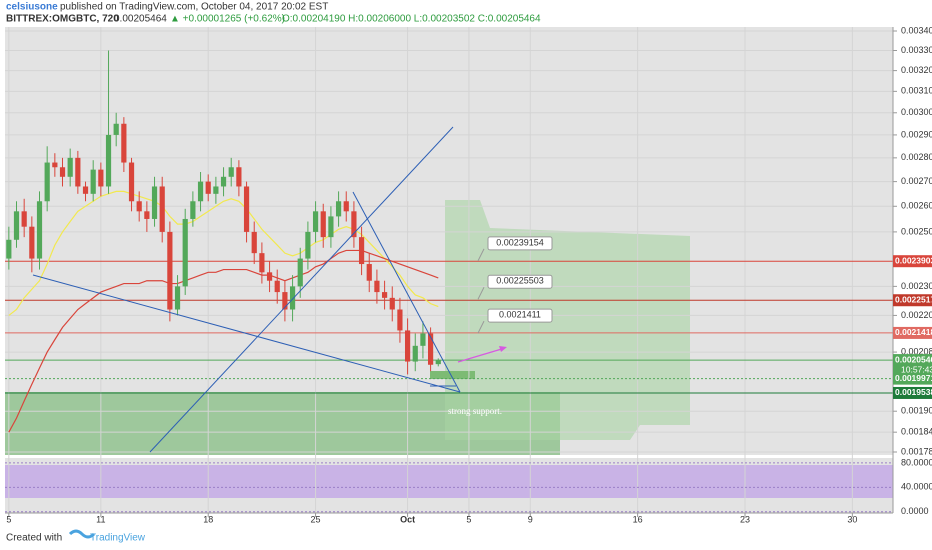  What do you see at coordinates (449, 481) in the screenshot?
I see `indicator-band` at bounding box center [449, 481].